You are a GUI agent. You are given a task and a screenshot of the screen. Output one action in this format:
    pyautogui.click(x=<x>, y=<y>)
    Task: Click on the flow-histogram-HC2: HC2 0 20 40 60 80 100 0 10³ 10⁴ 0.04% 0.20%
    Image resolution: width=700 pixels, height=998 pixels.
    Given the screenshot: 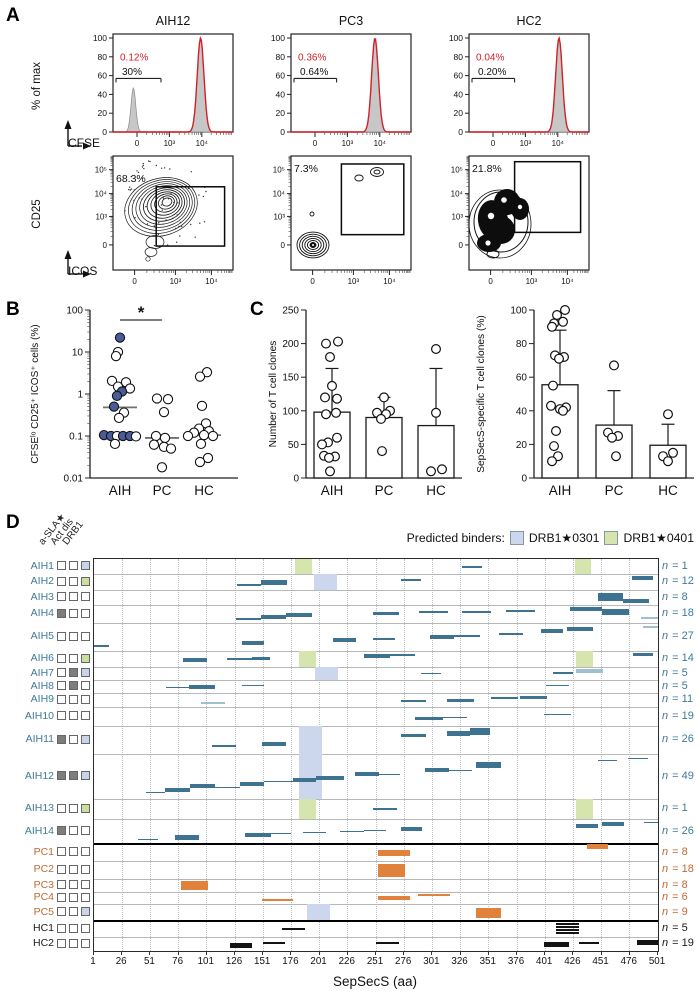 What is the action you would take?
    pyautogui.click(x=519, y=81)
    